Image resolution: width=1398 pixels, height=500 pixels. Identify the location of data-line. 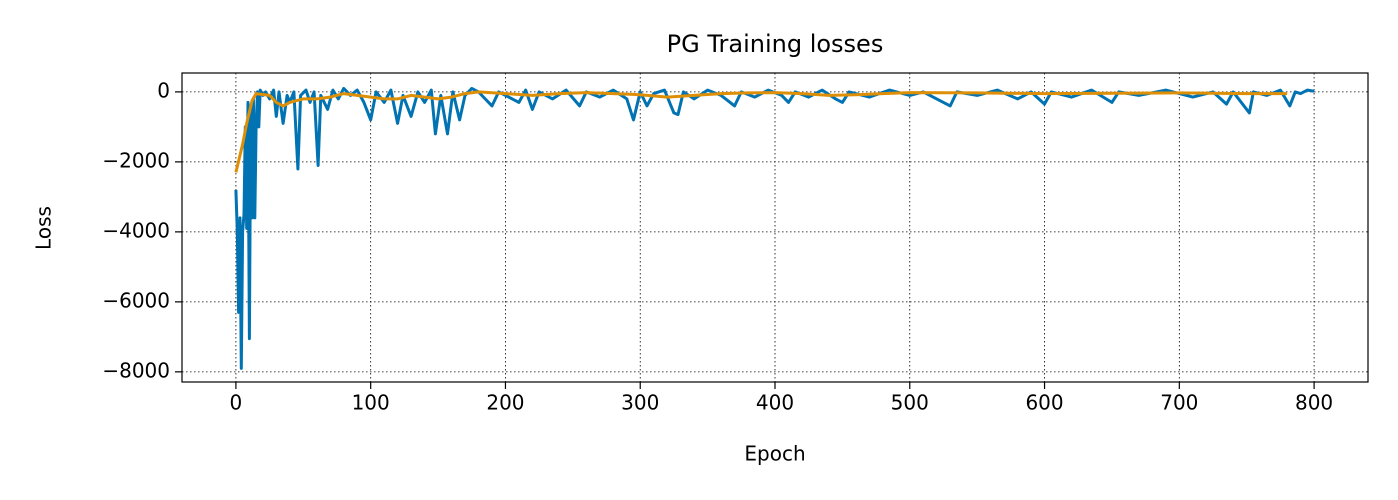
(761, 131).